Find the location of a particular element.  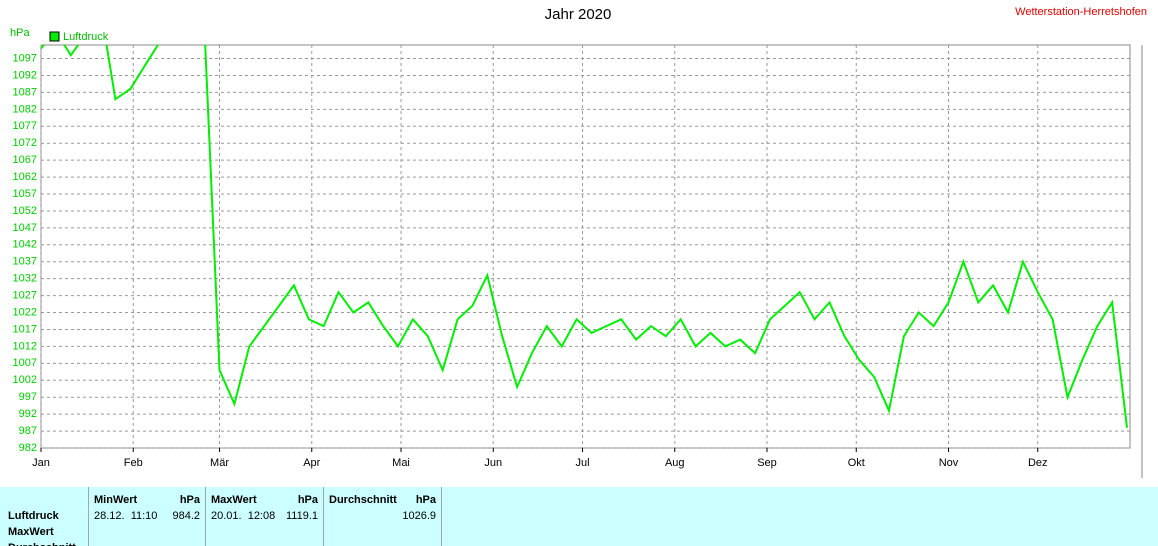

y-tick-label: 1097 is located at coordinates (25, 58).